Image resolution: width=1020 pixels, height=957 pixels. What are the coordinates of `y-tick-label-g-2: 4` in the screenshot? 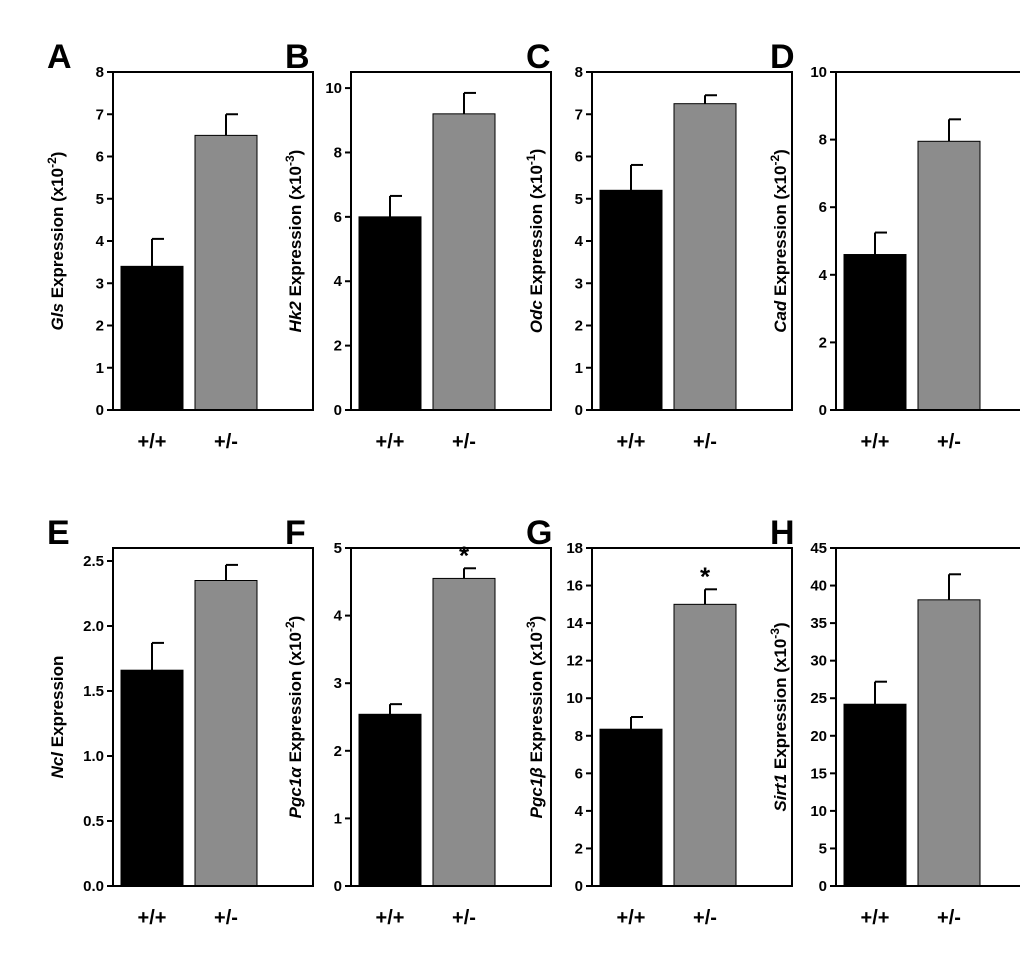 It's located at (579, 811).